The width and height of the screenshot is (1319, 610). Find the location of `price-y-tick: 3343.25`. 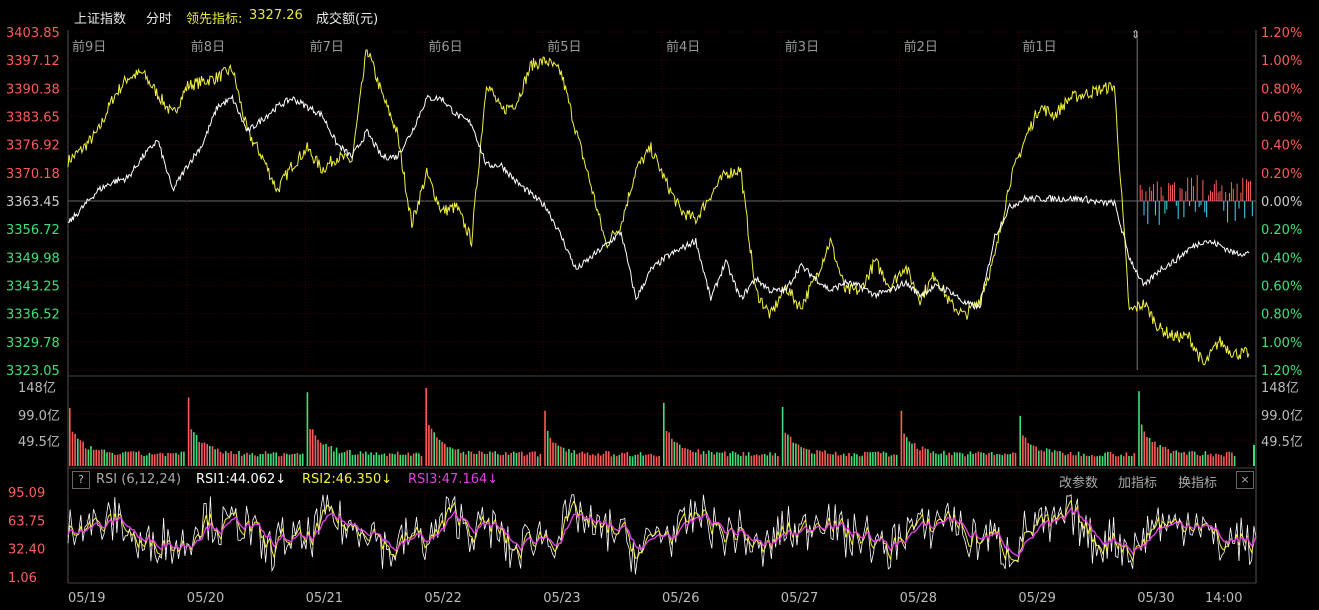

price-y-tick: 3343.25 is located at coordinates (33, 287).